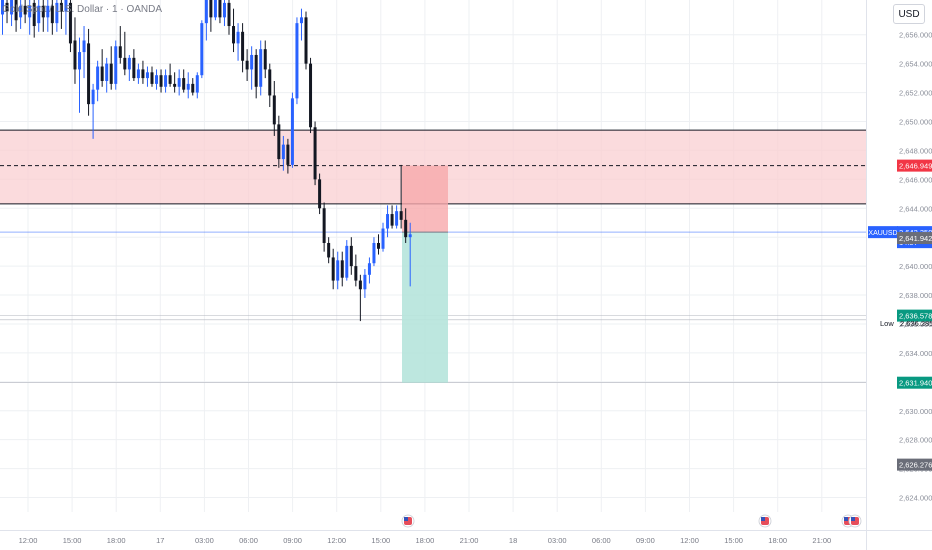  What do you see at coordinates (915, 150) in the screenshot?
I see `y-tick-label: 2,648.000` at bounding box center [915, 150].